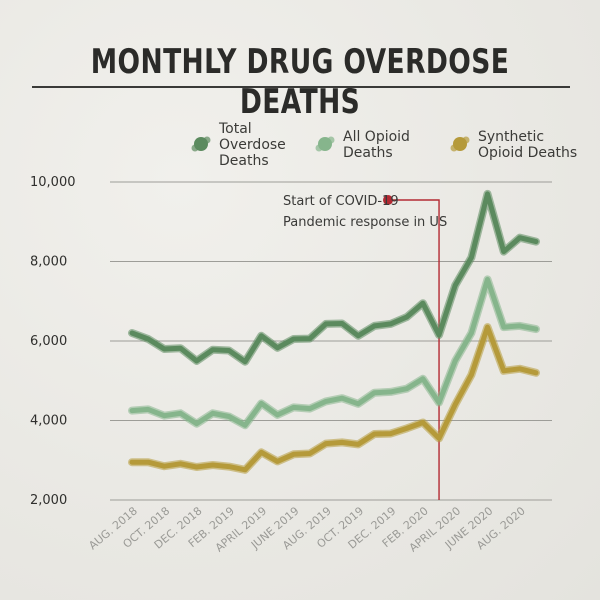 The width and height of the screenshot is (600, 600). What do you see at coordinates (376, 145) in the screenshot?
I see `legend-label: All Opioid Deaths` at bounding box center [376, 145].